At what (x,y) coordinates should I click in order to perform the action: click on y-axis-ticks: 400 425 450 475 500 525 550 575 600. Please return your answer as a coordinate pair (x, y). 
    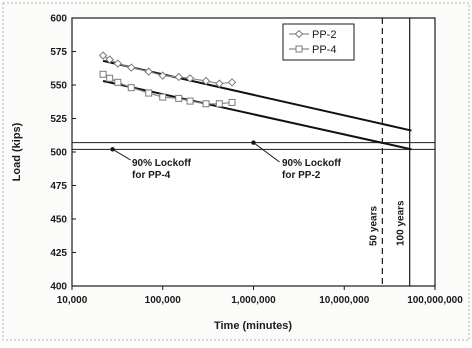
    Looking at the image, I should click on (63, 153).